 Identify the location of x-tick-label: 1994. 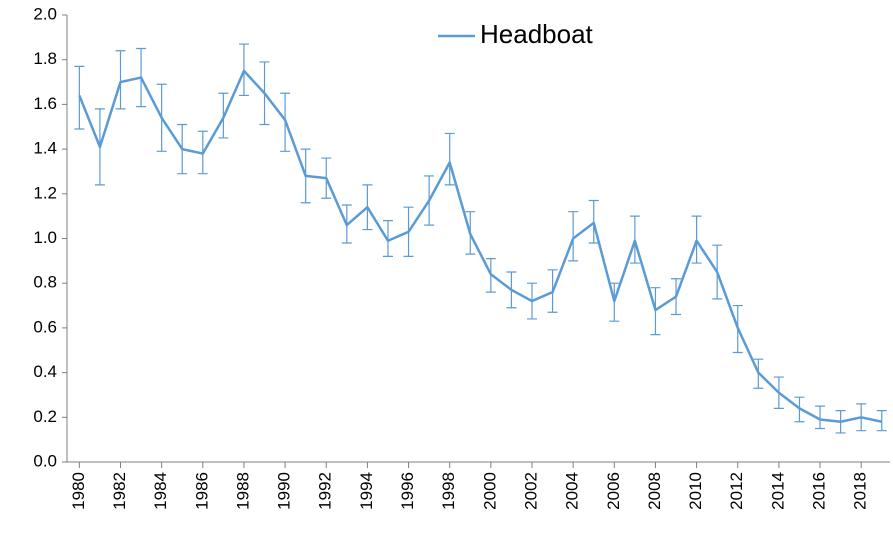
(366, 491).